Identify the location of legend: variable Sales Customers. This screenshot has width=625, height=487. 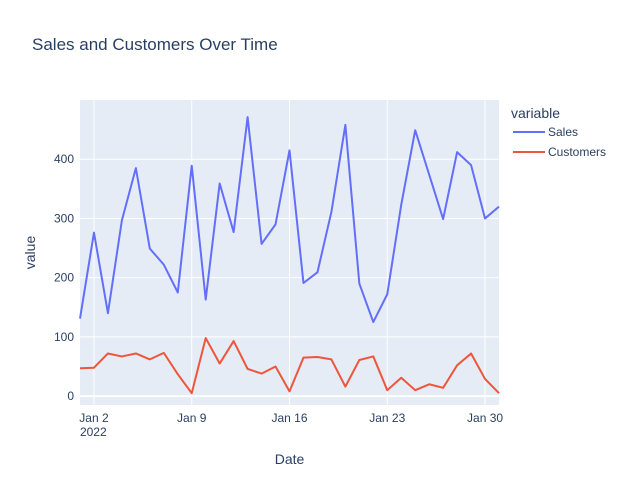
(558, 132).